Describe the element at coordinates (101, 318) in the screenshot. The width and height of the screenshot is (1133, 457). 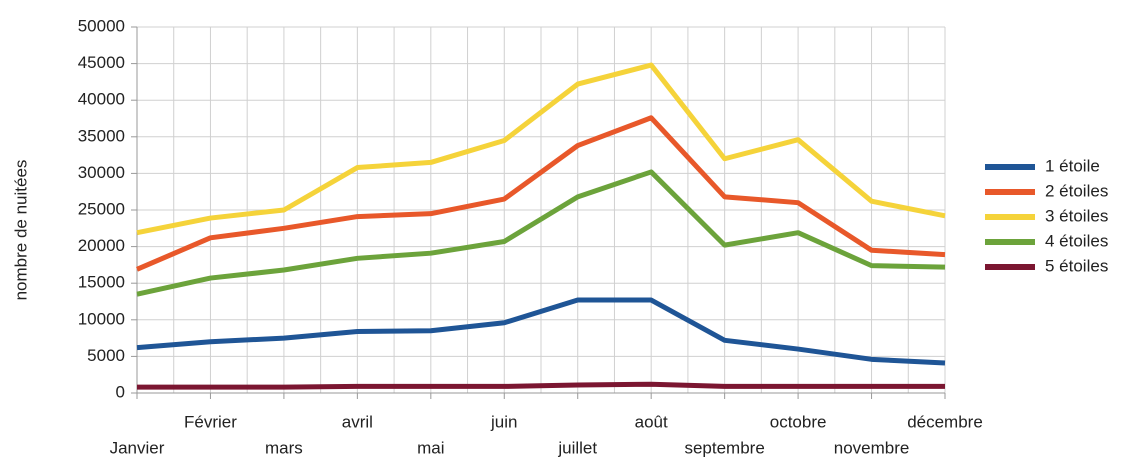
I see `y-tick-label: 10000` at that location.